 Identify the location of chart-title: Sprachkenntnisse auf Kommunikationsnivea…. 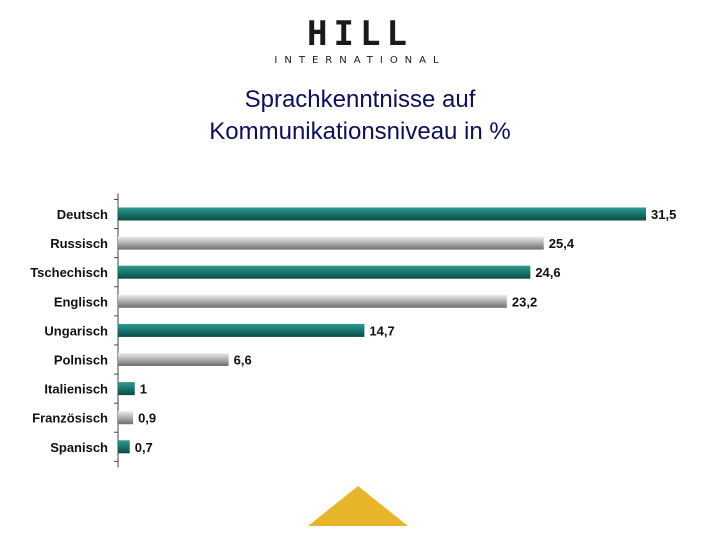
(360, 116).